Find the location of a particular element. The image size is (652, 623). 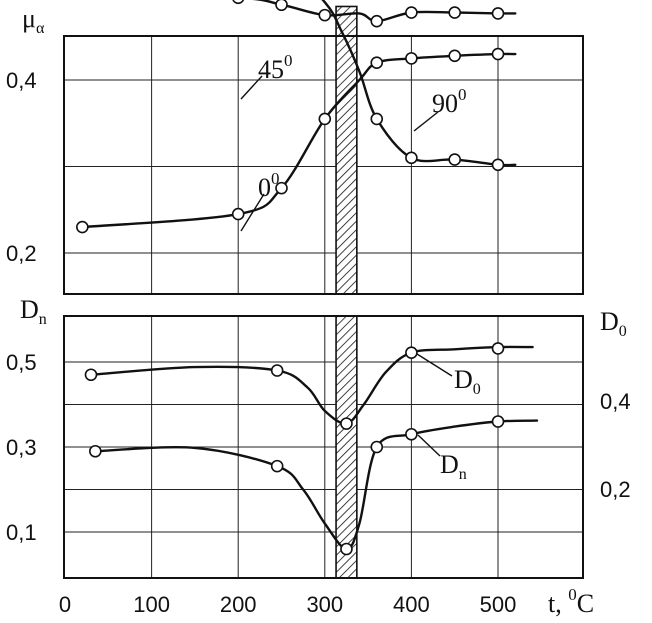

top-y-tick-labels: 0,60,40,2 is located at coordinates (21, 167).